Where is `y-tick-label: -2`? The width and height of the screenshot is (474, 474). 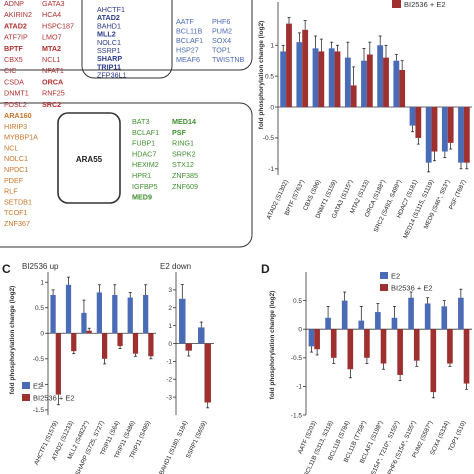 y-tick-label: -2 is located at coordinates (169, 380).